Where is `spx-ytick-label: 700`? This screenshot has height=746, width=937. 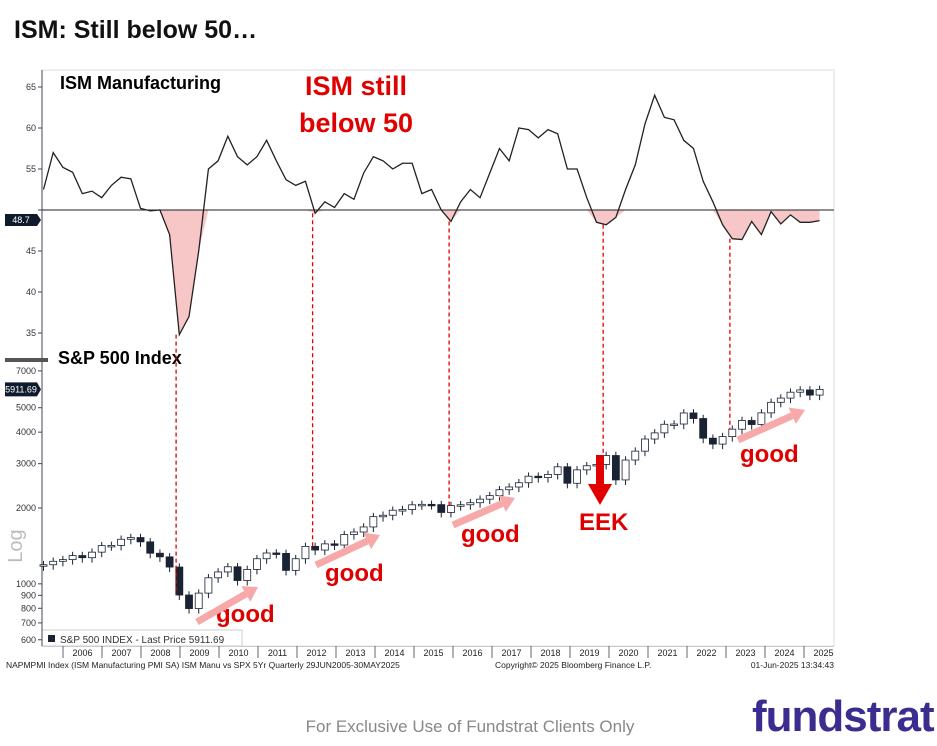
spx-ytick-label: 700 is located at coordinates (28, 623).